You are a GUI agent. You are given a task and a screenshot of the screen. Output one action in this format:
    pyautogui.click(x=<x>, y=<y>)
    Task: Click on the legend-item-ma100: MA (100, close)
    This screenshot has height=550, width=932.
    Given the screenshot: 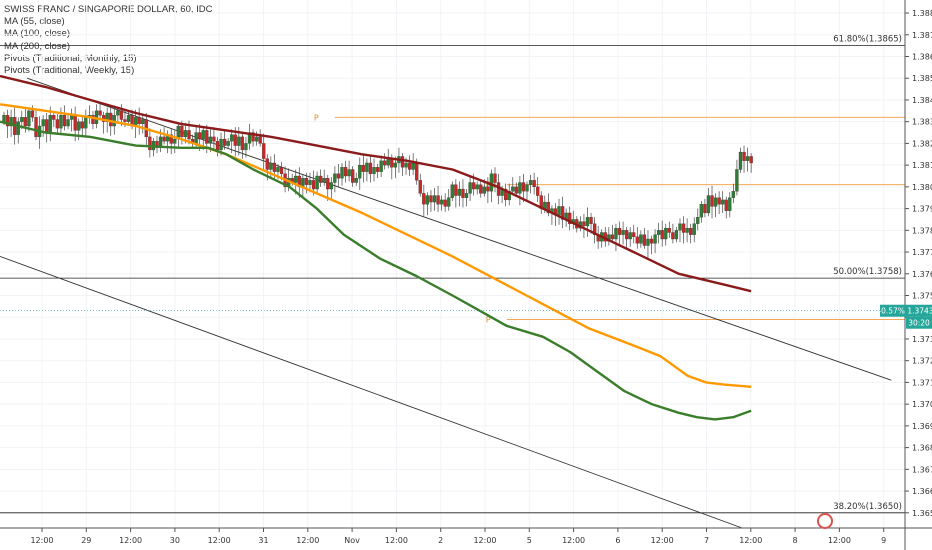 What is the action you would take?
    pyautogui.click(x=37, y=34)
    